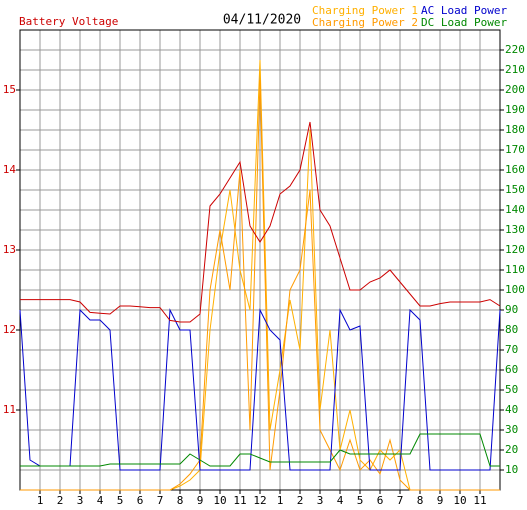 This screenshot has width=527, height=510. What do you see at coordinates (515, 209) in the screenshot?
I see `y2-tick-label: 140` at bounding box center [515, 209].